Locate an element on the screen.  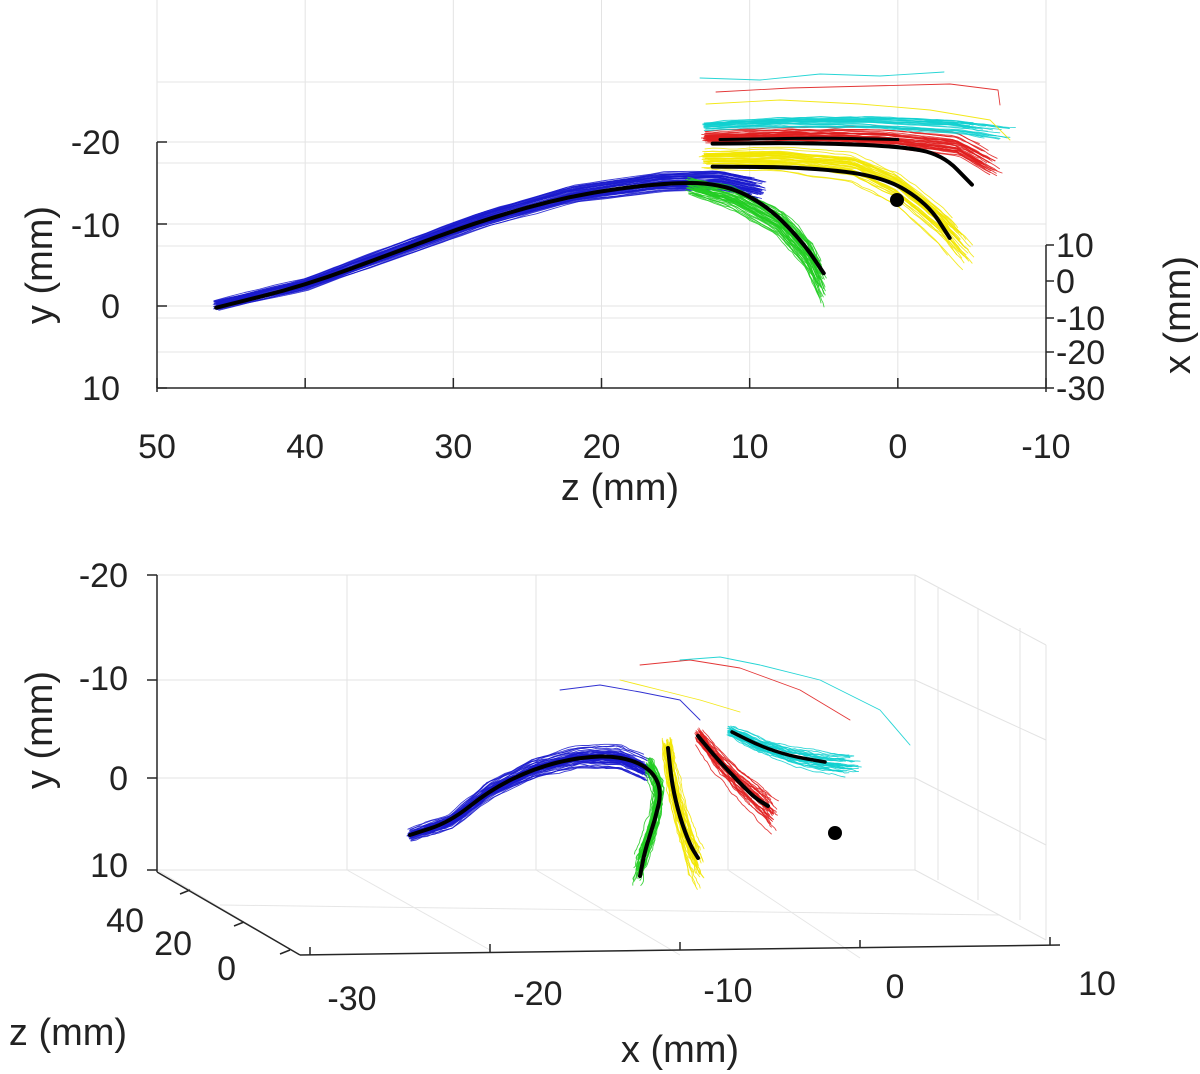
top-mean-yellow is located at coordinates (831, 202).